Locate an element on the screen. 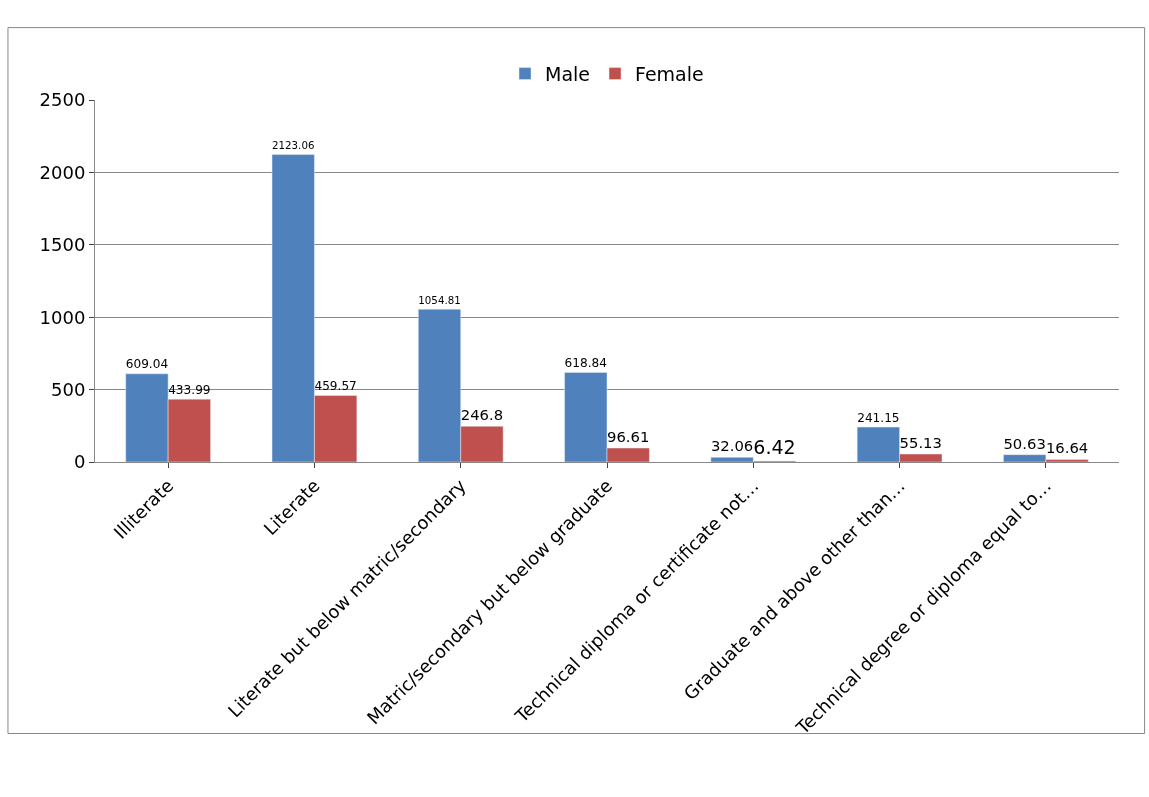  data-label: 6.42 is located at coordinates (774, 447).